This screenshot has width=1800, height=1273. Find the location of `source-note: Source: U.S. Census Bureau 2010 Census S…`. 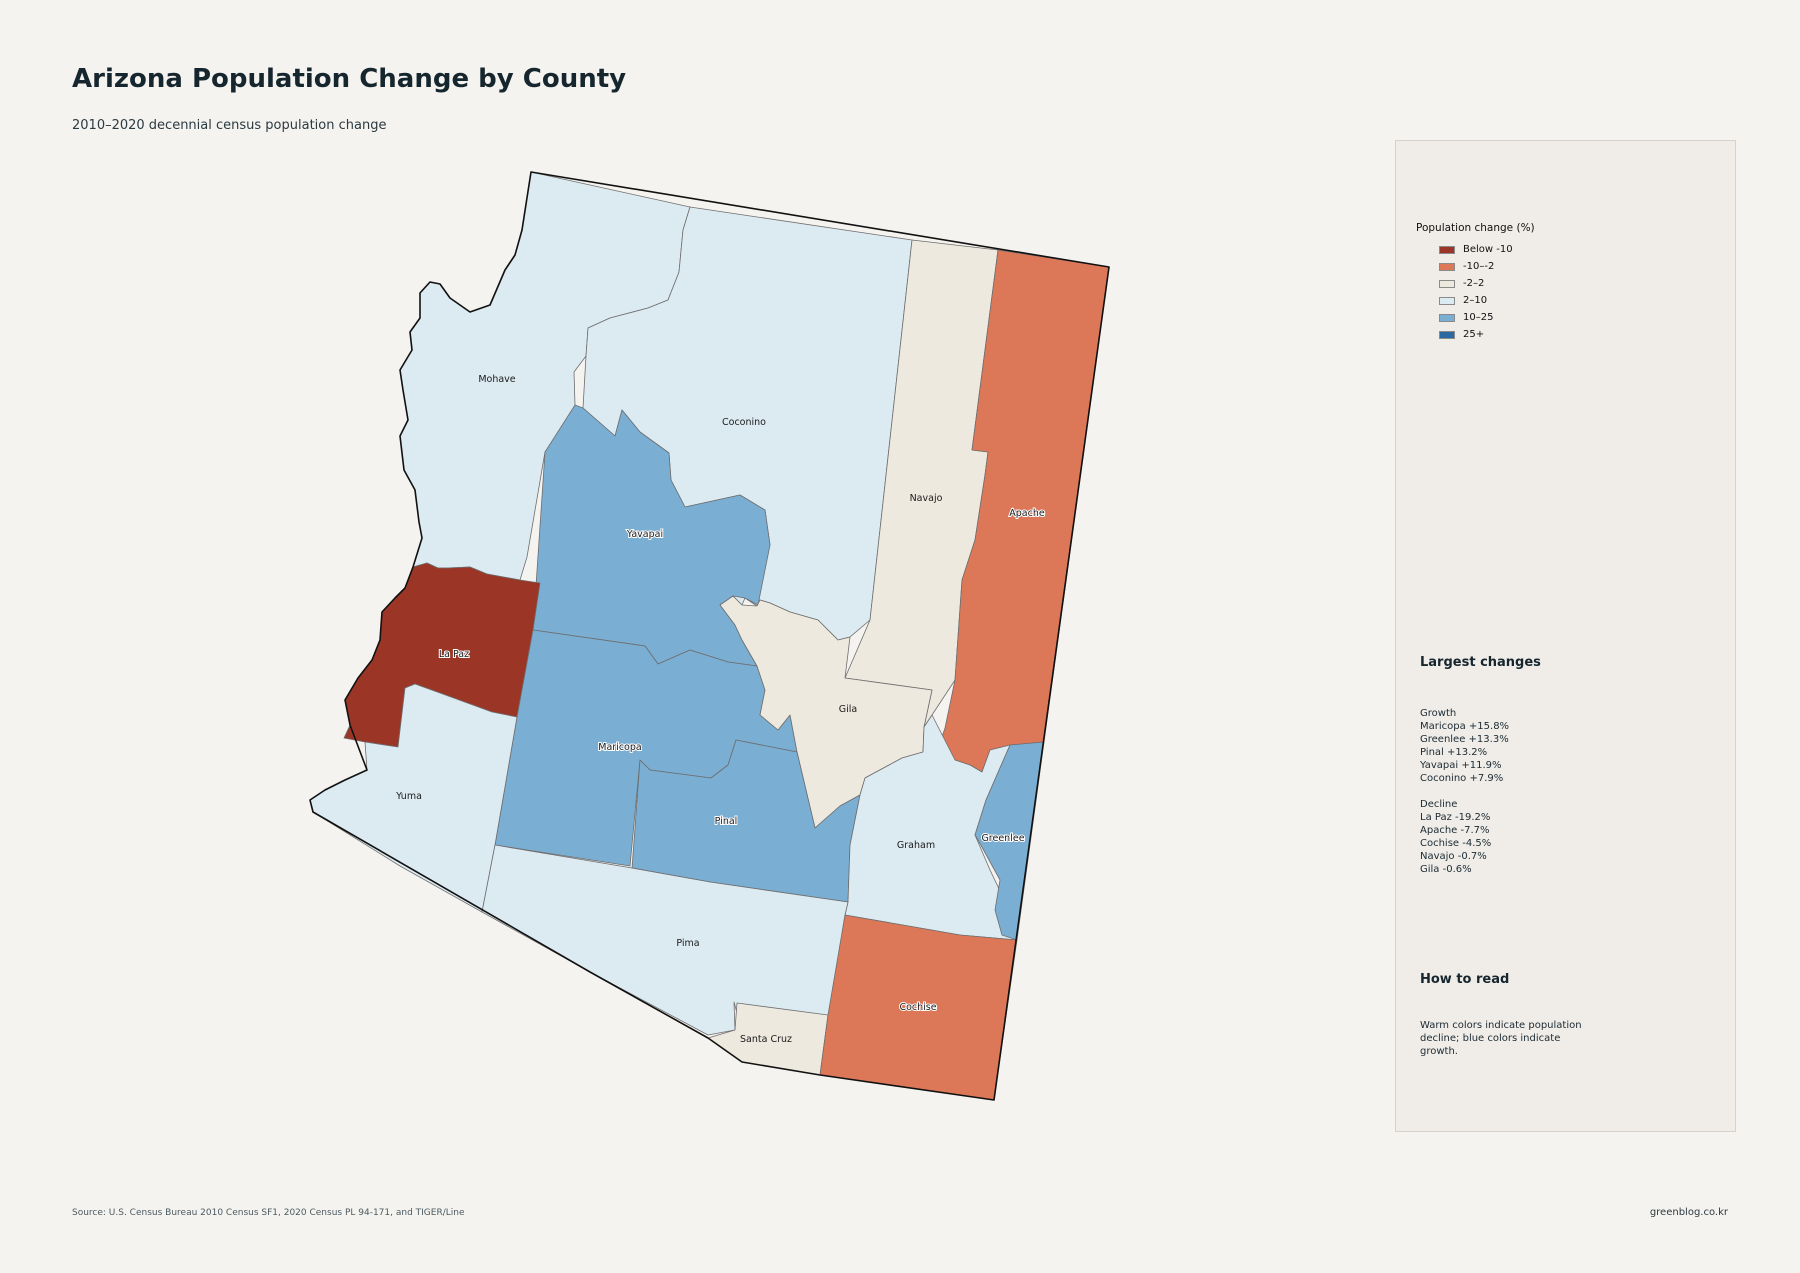

source-note: Source: U.S. Census Bureau 2010 Census S… is located at coordinates (268, 1213).